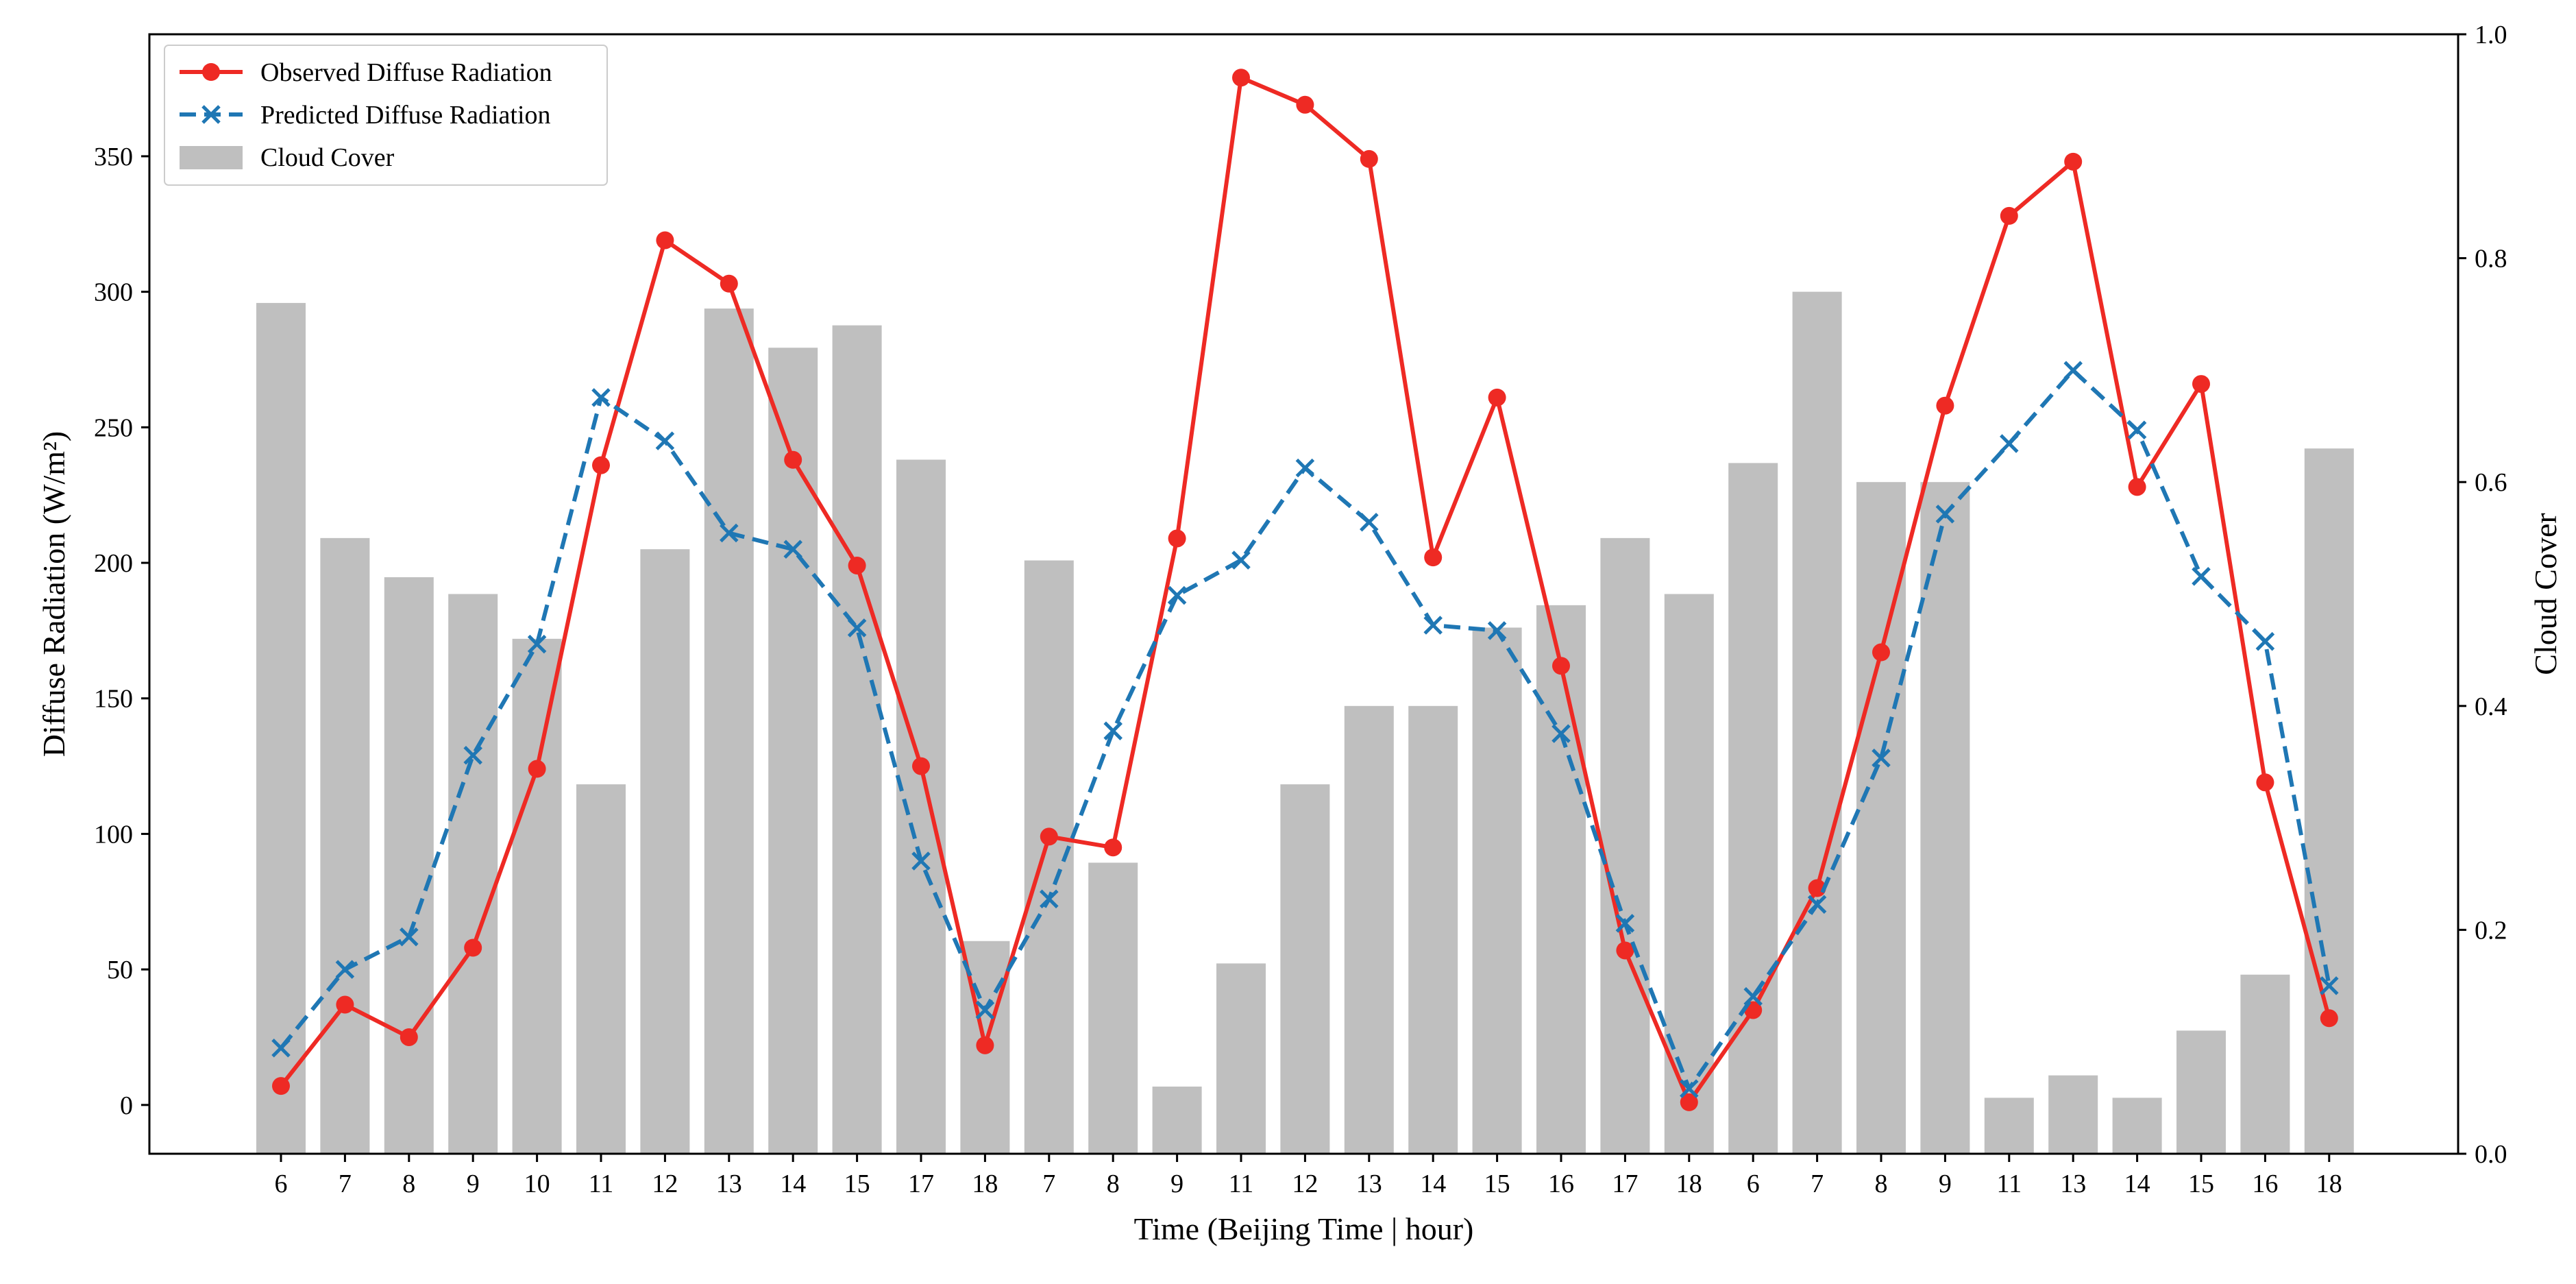 The height and width of the screenshot is (1284, 2576). Describe the element at coordinates (1176, 1184) in the screenshot. I see `x-tick-label-14: 9` at that location.